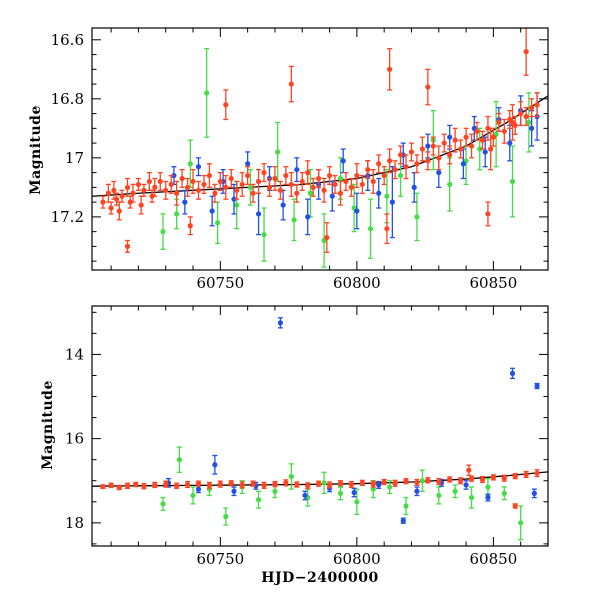 This screenshot has height=600, width=600. What do you see at coordinates (357, 283) in the screenshot?
I see `top-x-tick-label: 60800` at bounding box center [357, 283].